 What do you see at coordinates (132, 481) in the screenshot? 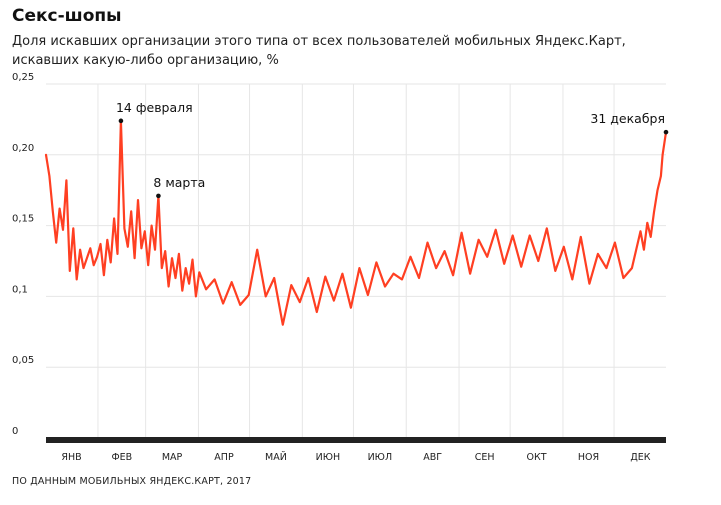
I see `source-note: ПО ДАННЫМ МОБИЛЬНЫХ ЯНДЕКС.КАРТ, 2017` at bounding box center [132, 481].